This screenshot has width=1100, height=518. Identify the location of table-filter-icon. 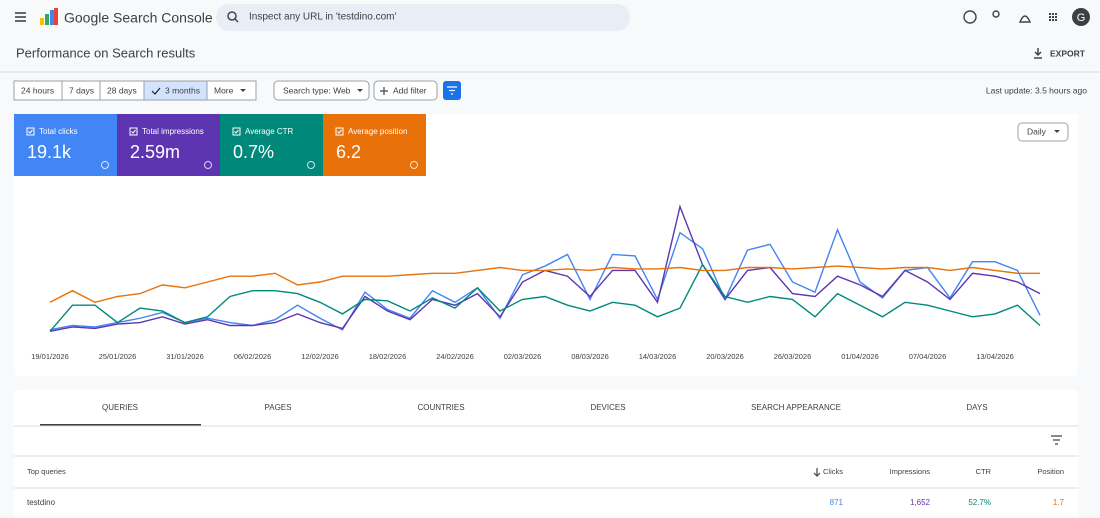
(1056, 440).